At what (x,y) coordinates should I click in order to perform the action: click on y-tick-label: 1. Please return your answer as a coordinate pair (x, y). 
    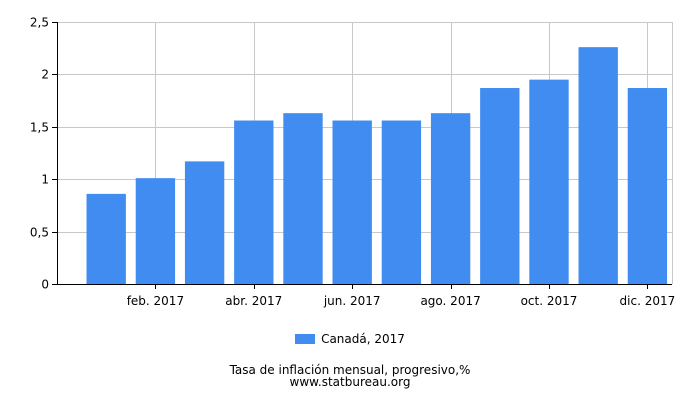
    Looking at the image, I should click on (45, 180).